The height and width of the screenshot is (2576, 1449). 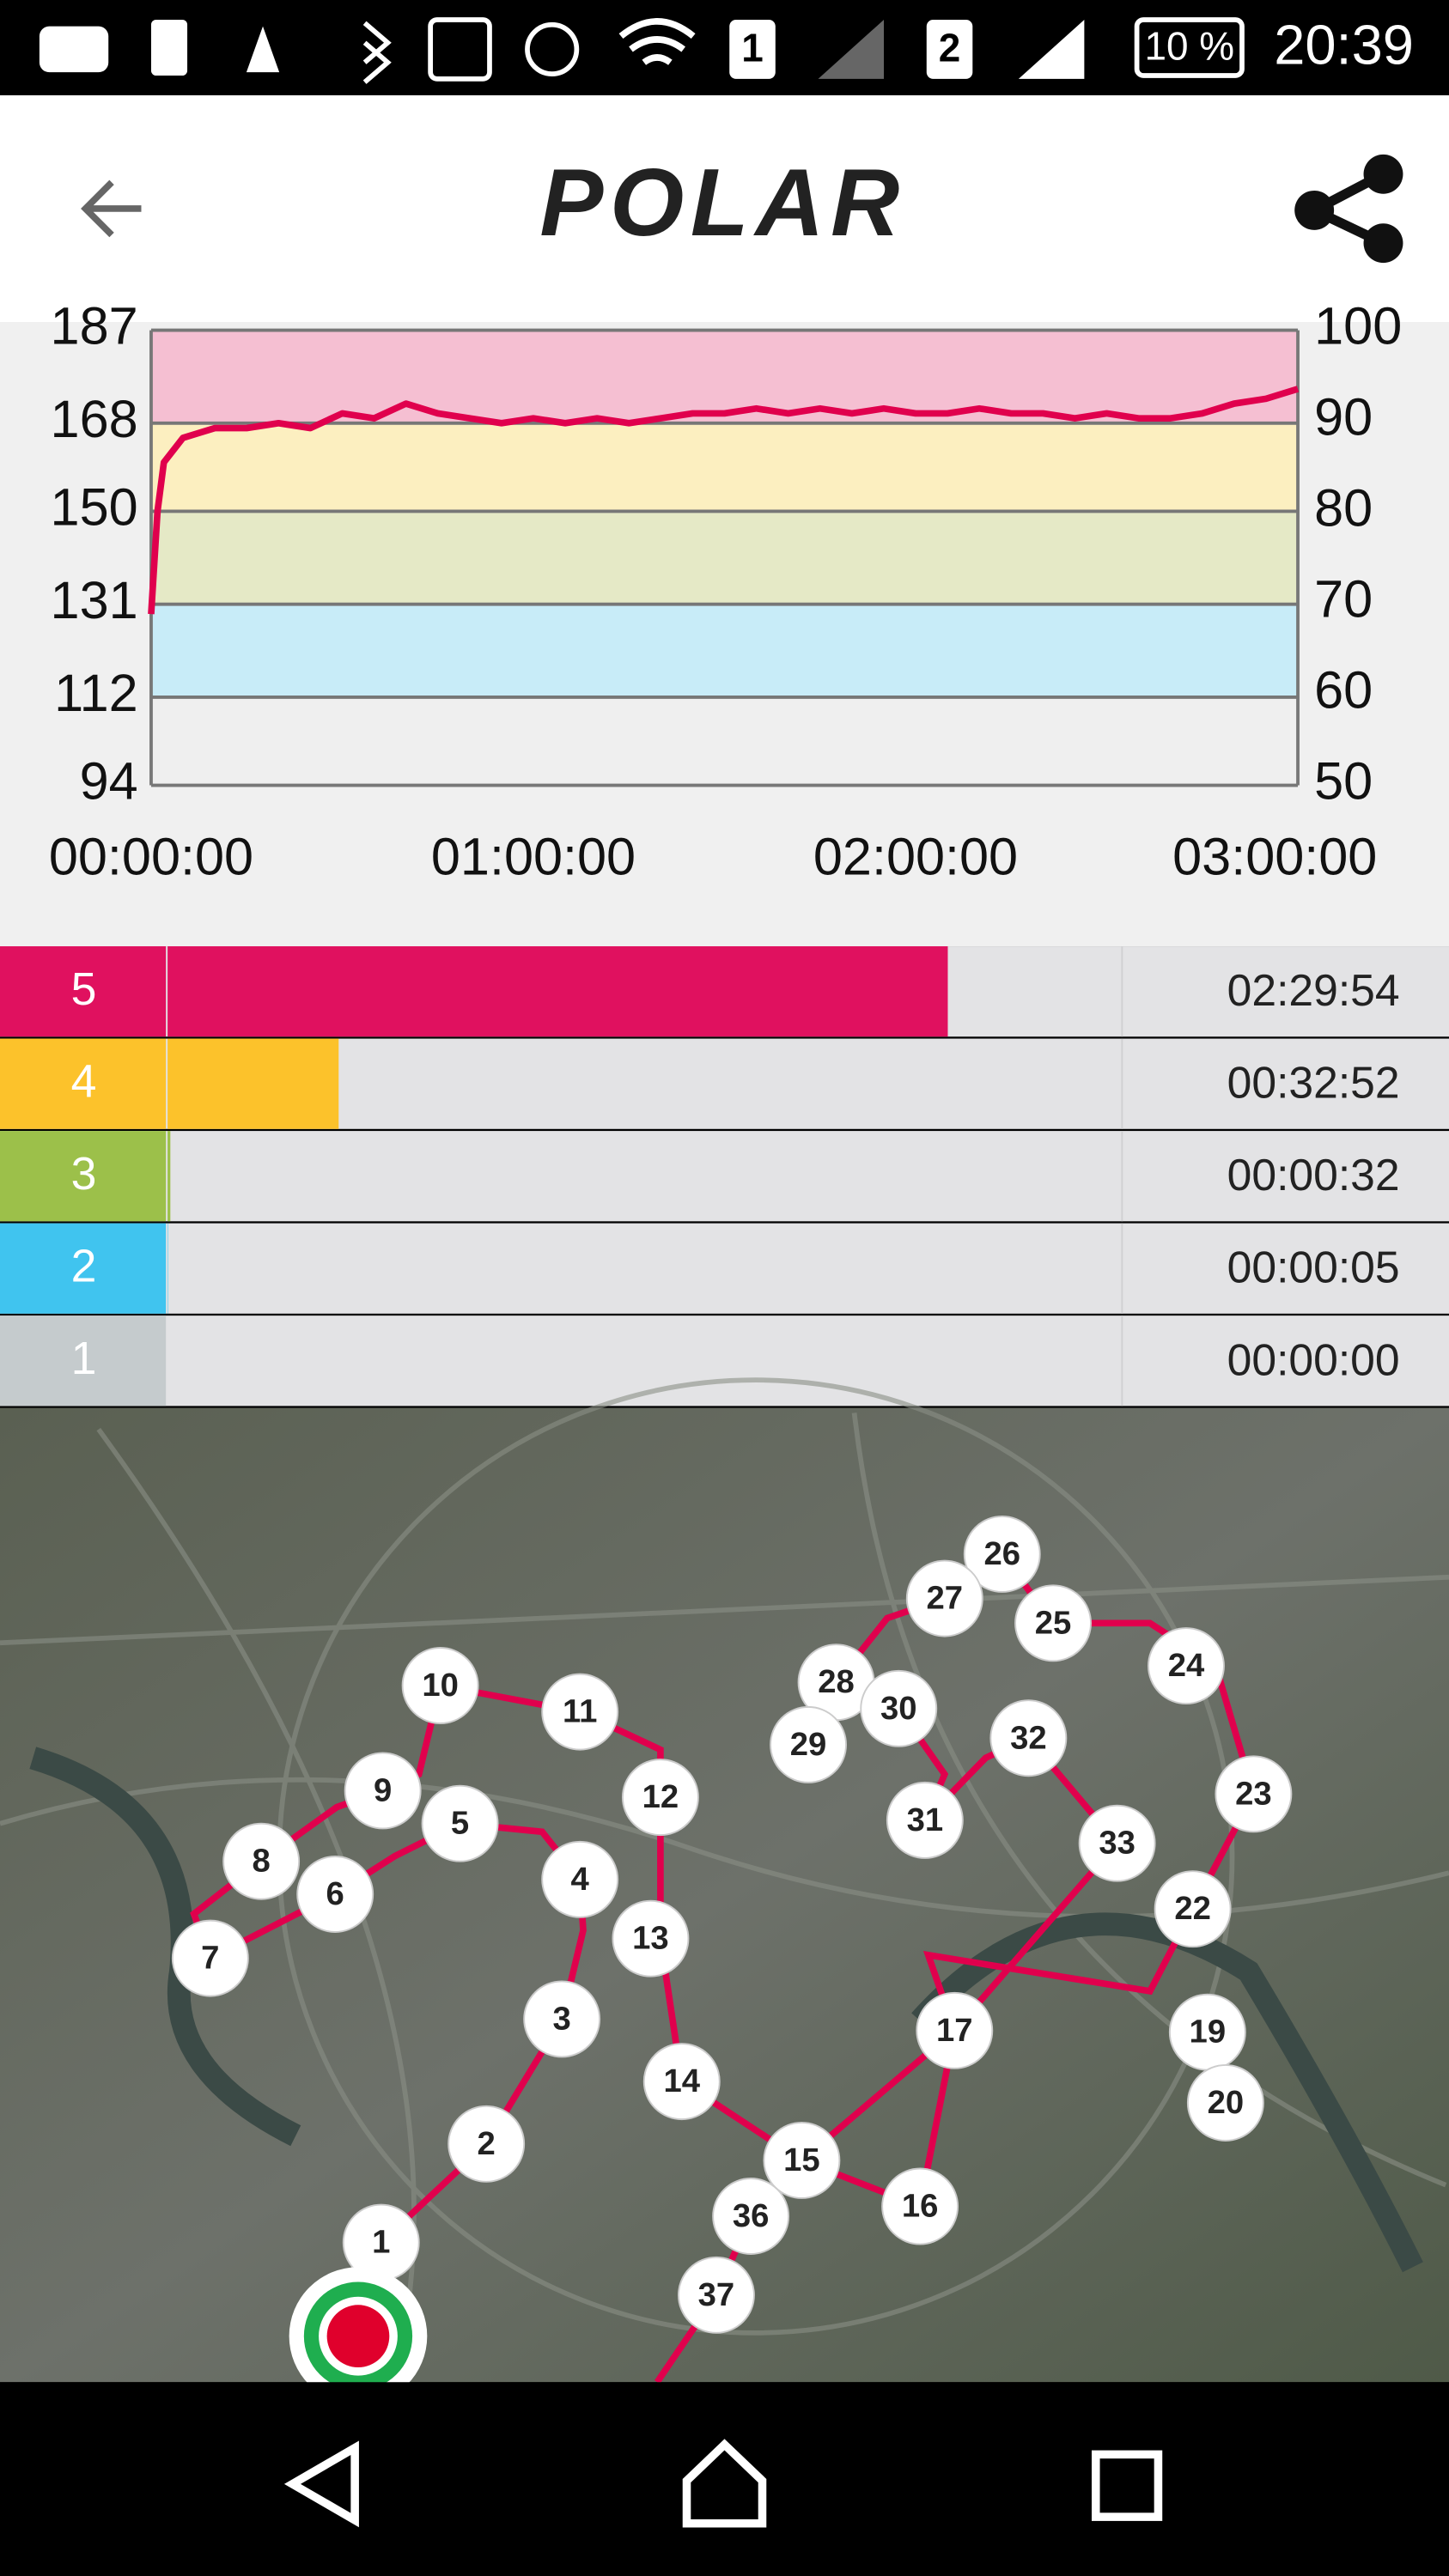 I want to click on nav-recents, so click(x=1127, y=2485).